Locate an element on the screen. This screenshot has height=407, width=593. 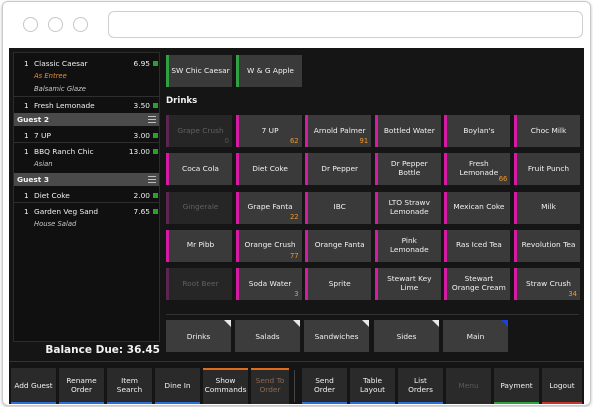
drink-item-button: Boylan's is located at coordinates (477, 131).